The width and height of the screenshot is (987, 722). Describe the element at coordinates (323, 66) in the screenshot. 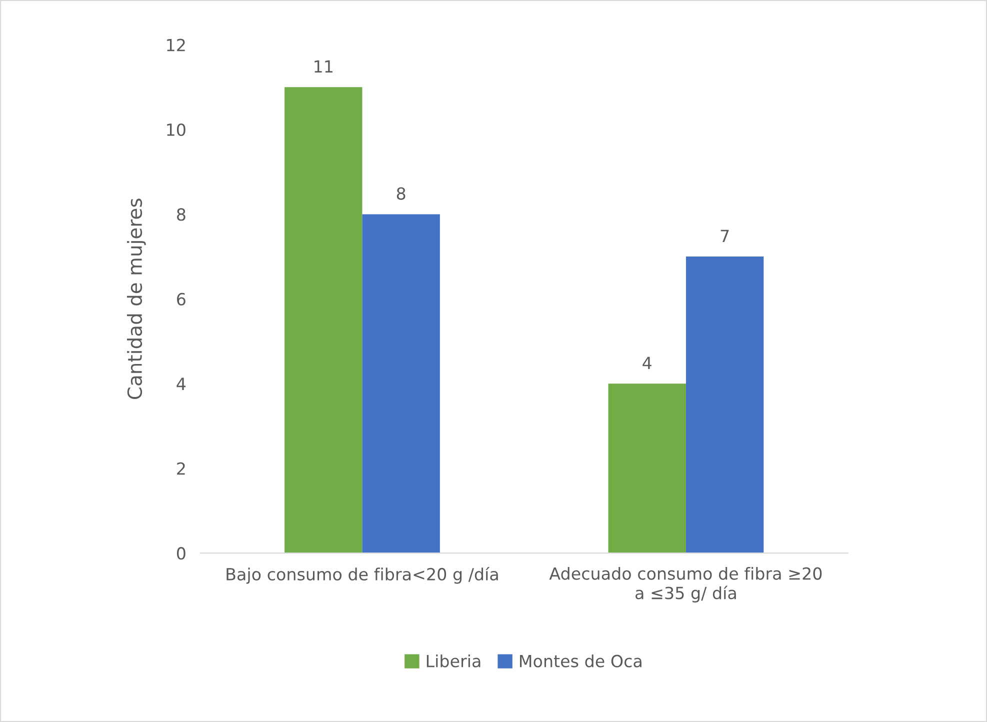

I see `data-label: 11` at that location.